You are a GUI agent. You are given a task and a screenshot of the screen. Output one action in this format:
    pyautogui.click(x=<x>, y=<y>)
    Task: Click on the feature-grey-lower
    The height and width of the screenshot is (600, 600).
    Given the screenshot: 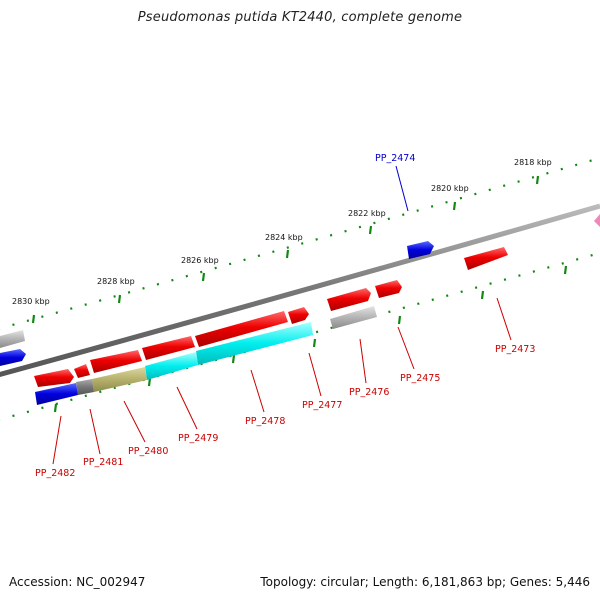 What is the action you would take?
    pyautogui.click(x=353, y=317)
    